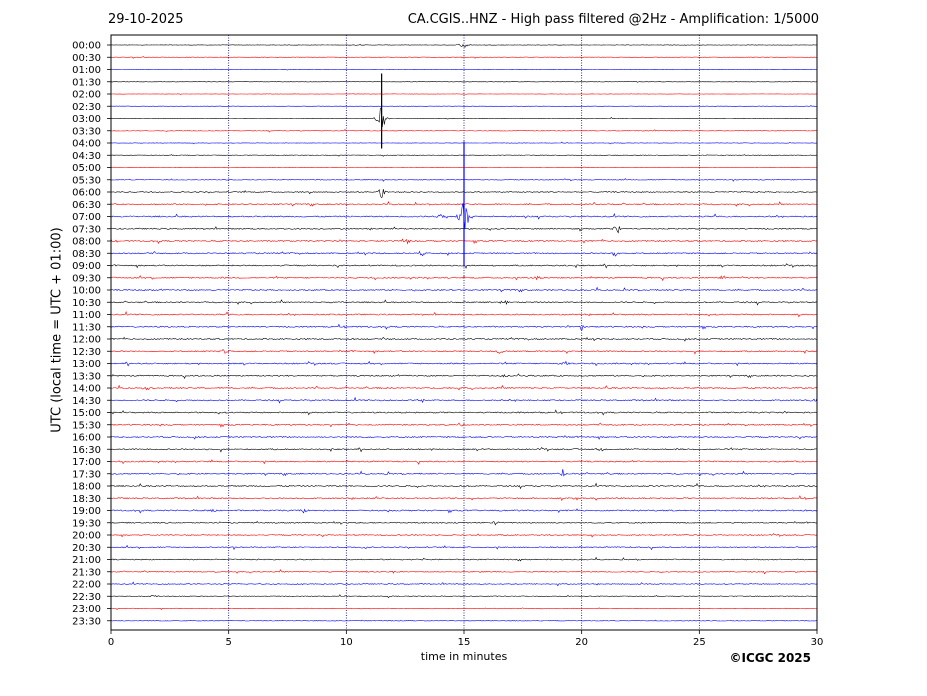 Image resolution: width=927 pixels, height=696 pixels. I want to click on row-label: 10:00, so click(86, 291).